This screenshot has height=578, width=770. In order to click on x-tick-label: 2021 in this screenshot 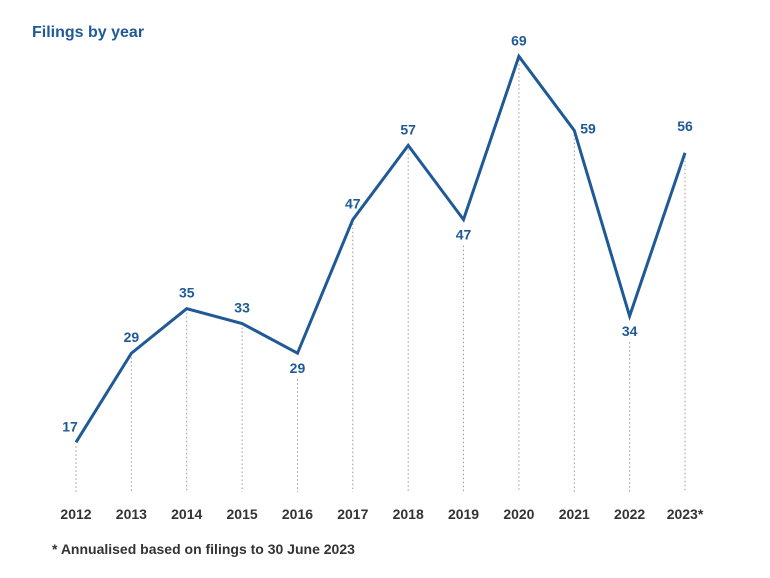, I will do `click(574, 514)`.